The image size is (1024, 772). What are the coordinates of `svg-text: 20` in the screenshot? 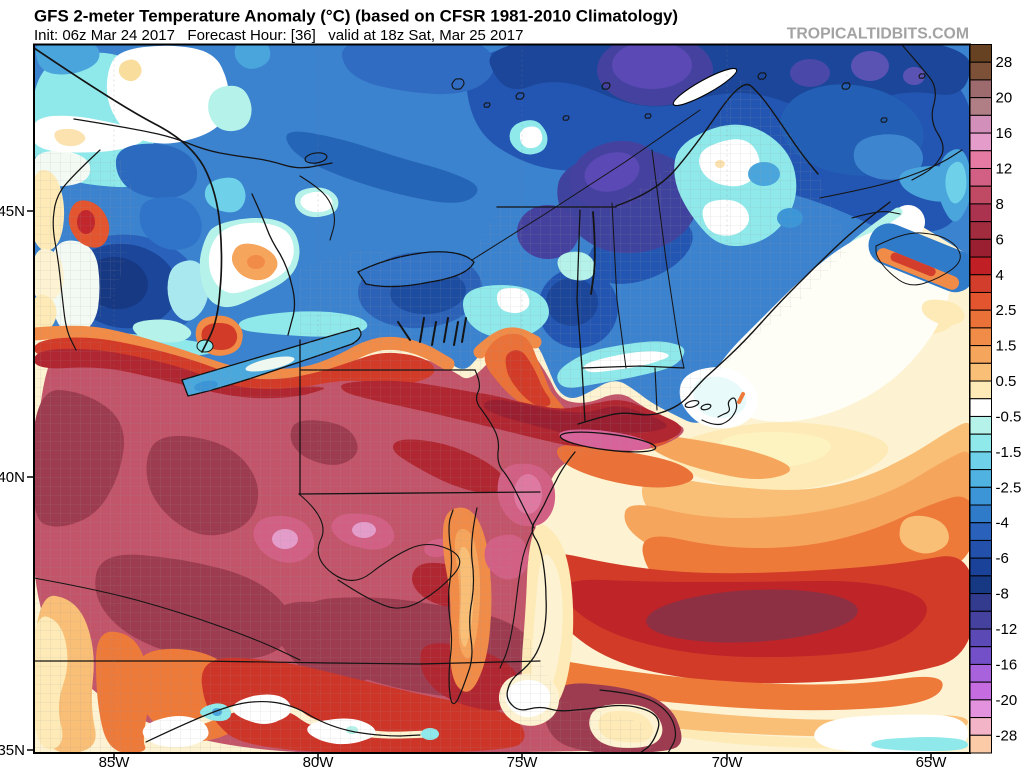 It's located at (1004, 98).